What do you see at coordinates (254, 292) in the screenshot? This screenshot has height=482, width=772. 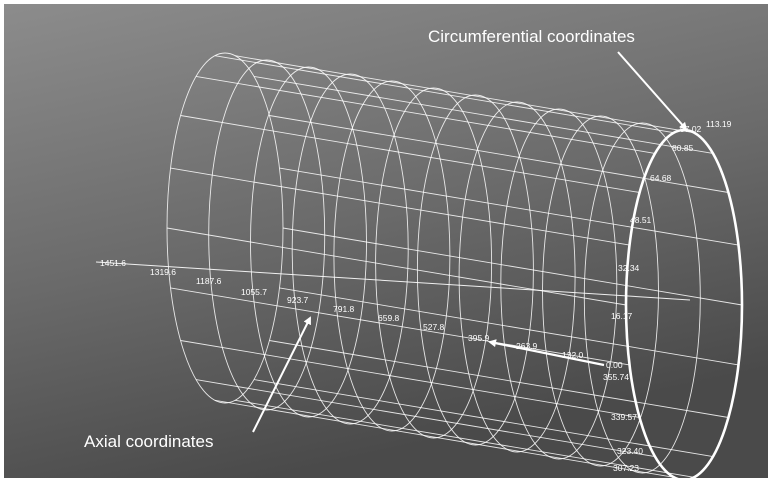 I see `axial-coordinate-label: 1055.7` at bounding box center [254, 292].